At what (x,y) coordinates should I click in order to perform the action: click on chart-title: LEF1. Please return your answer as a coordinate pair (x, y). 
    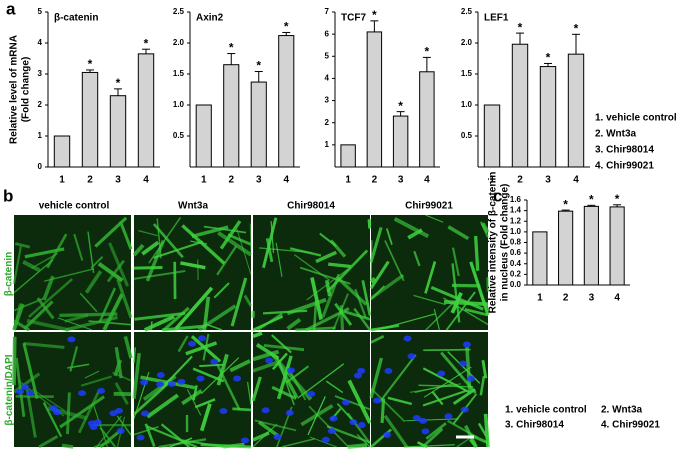
    Looking at the image, I should click on (496, 18).